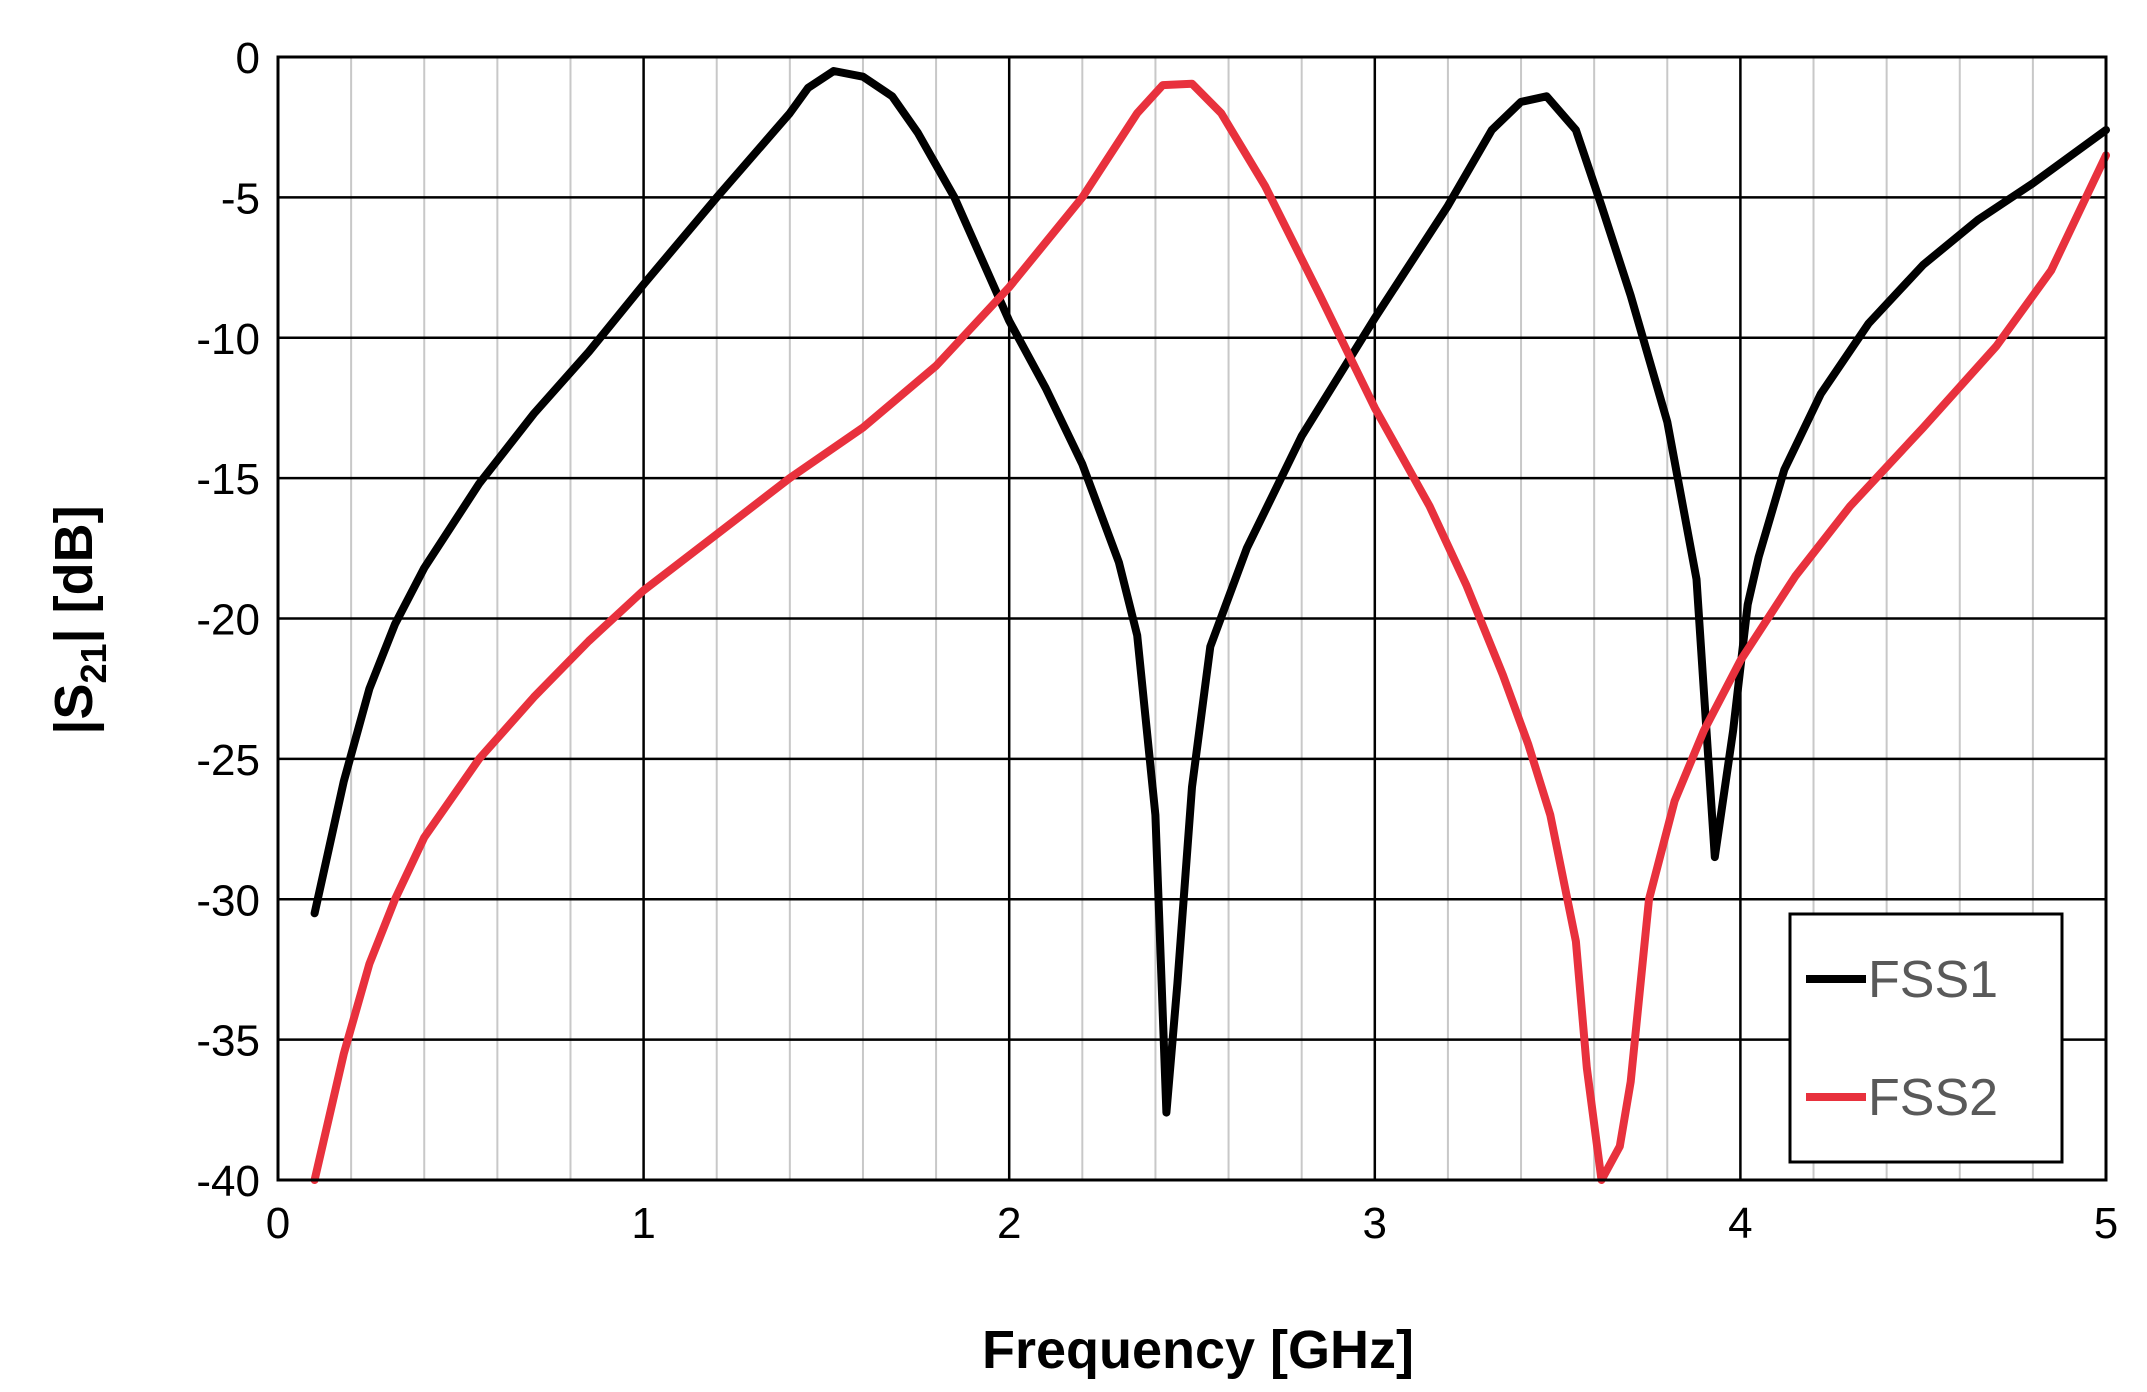 Image resolution: width=2147 pixels, height=1392 pixels. I want to click on x-tick-label: 4, so click(1740, 1223).